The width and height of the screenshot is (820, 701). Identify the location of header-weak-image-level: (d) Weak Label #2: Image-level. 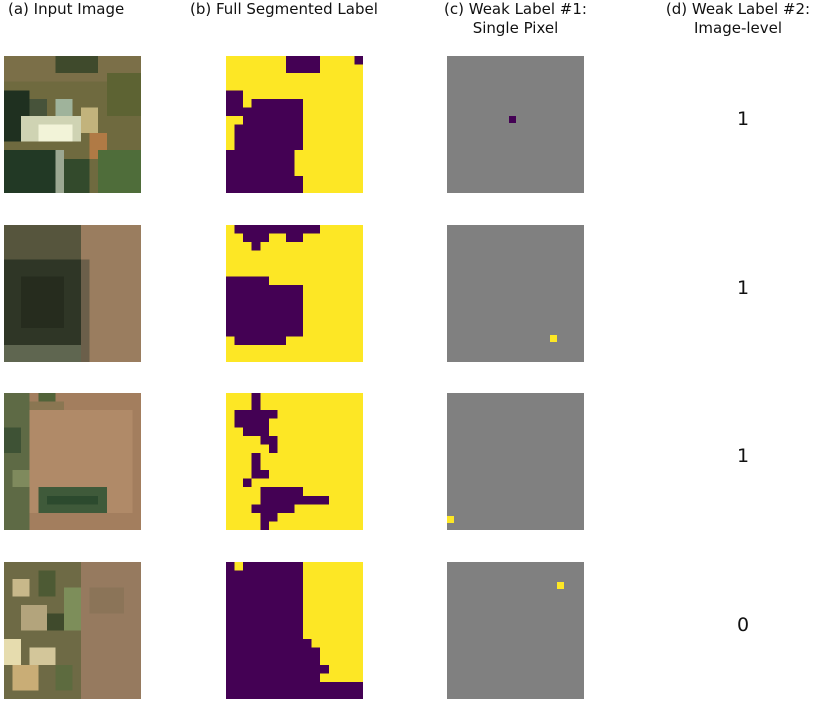
(738, 19).